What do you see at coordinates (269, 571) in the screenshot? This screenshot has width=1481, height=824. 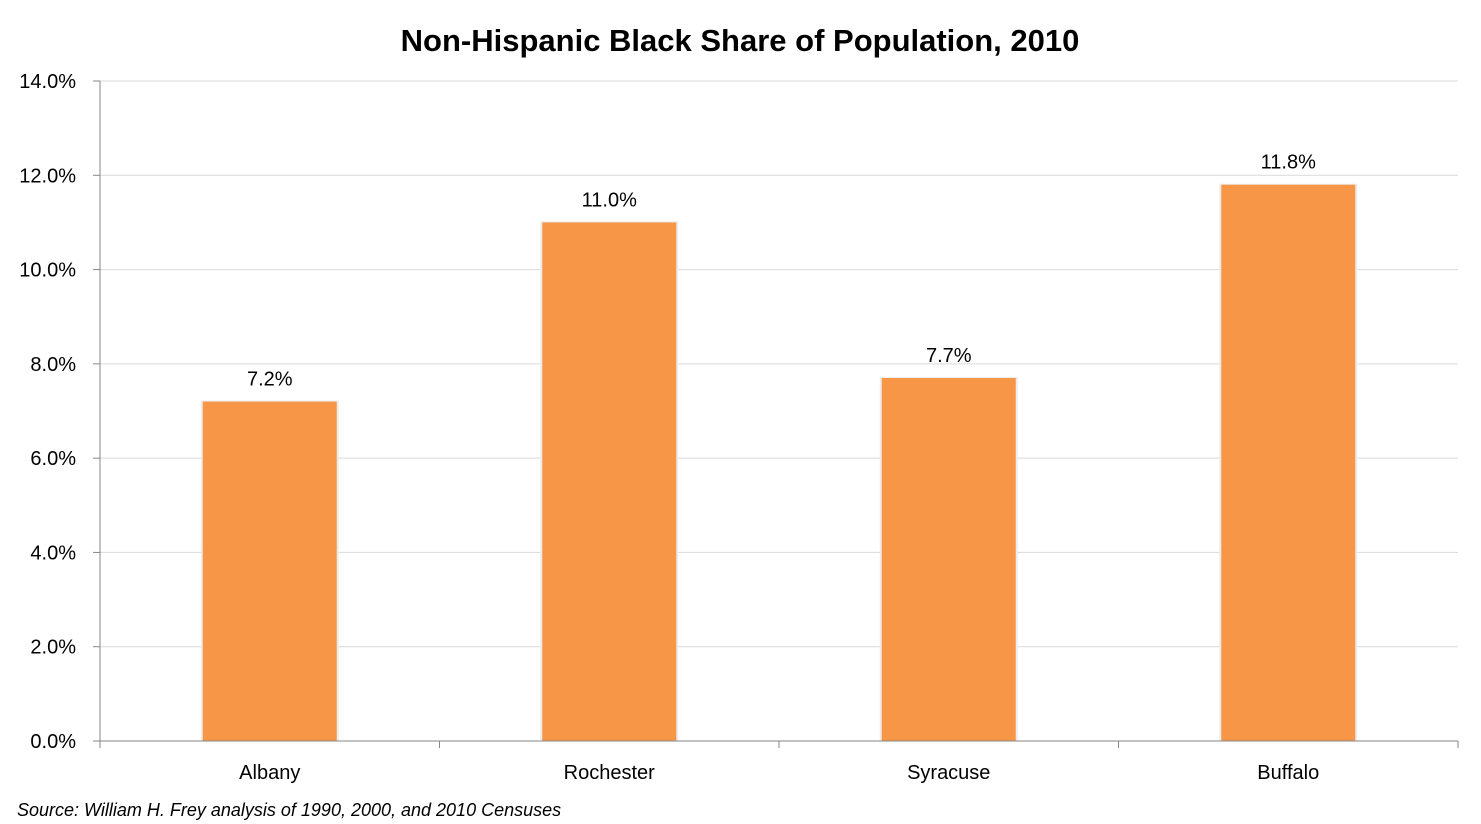 I see `bar-albany` at bounding box center [269, 571].